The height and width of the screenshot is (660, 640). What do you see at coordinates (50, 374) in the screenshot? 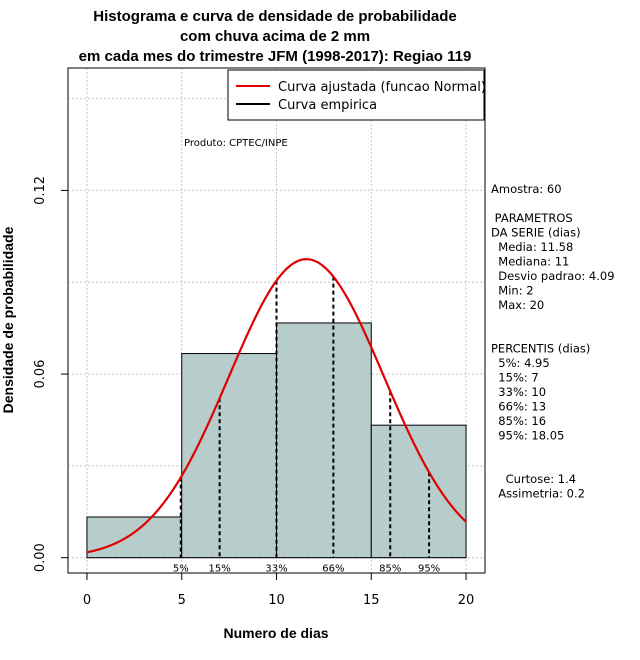
I see `y-axis: 0.00 0.06 0.12` at bounding box center [50, 374].